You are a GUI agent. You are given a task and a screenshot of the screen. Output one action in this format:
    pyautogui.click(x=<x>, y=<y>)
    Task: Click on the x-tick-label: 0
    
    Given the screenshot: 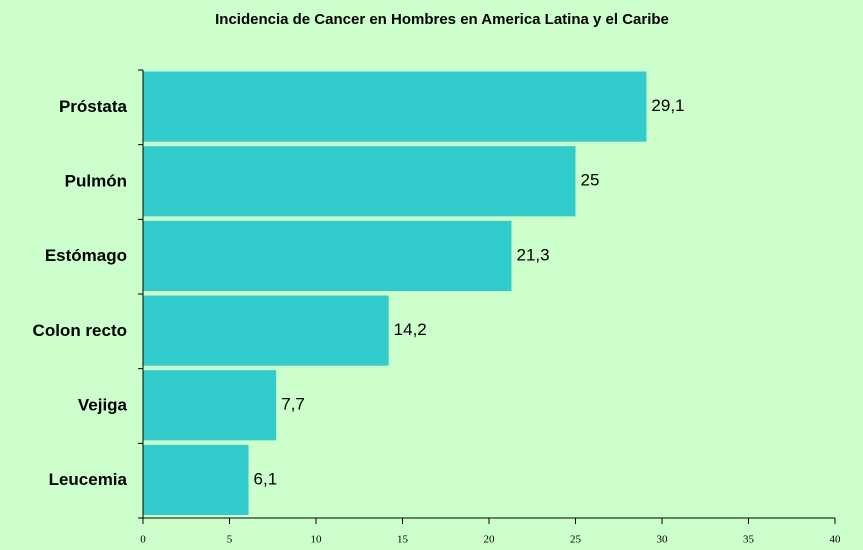 What is the action you would take?
    pyautogui.click(x=143, y=540)
    